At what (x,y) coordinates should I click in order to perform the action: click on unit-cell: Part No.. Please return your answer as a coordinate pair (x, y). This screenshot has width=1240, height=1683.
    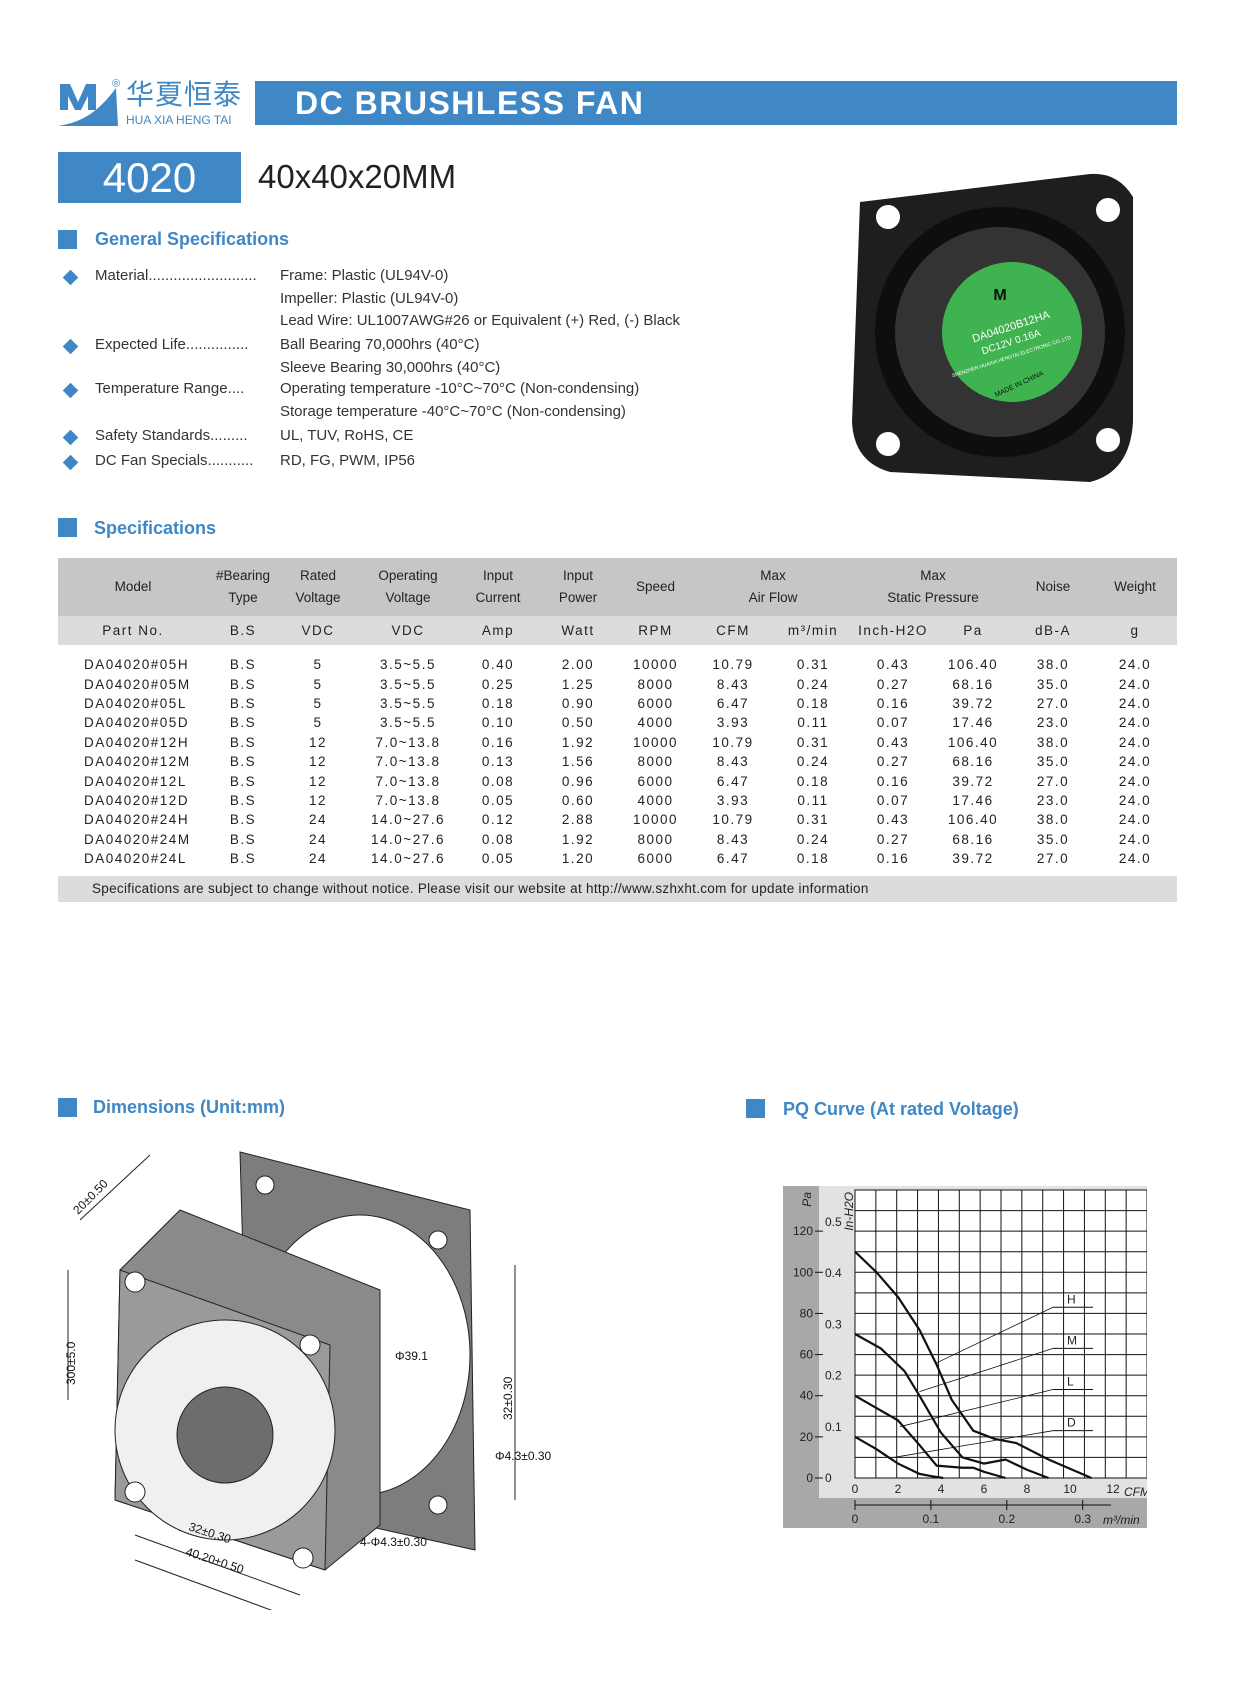
    Looking at the image, I should click on (133, 630).